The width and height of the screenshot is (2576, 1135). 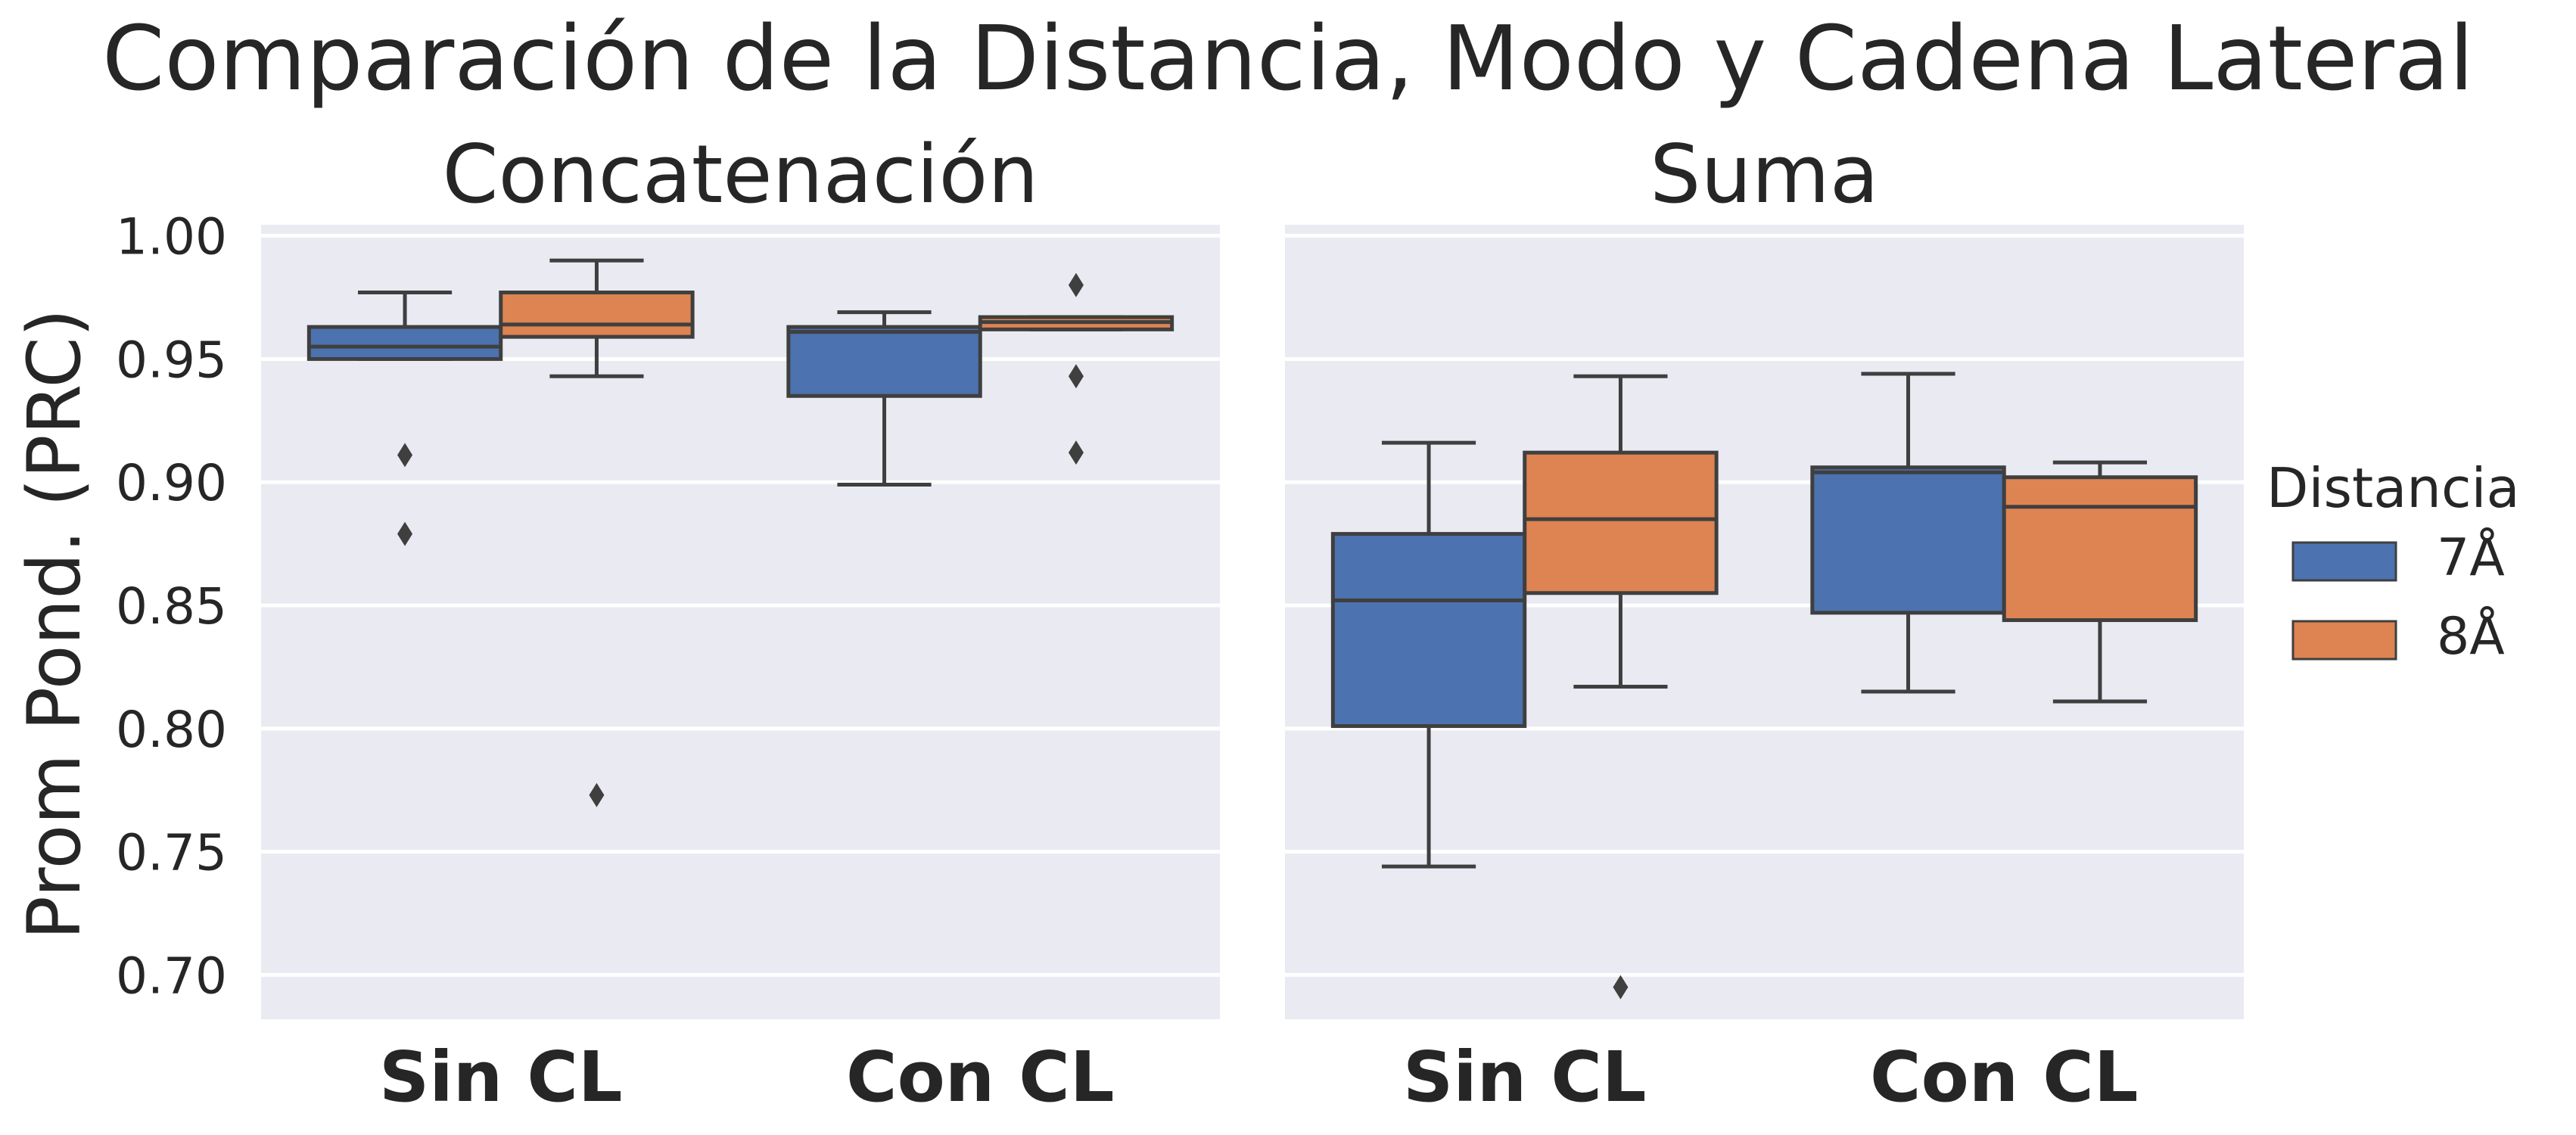 What do you see at coordinates (1764, 174) in the screenshot?
I see `panel-title: Suma` at bounding box center [1764, 174].